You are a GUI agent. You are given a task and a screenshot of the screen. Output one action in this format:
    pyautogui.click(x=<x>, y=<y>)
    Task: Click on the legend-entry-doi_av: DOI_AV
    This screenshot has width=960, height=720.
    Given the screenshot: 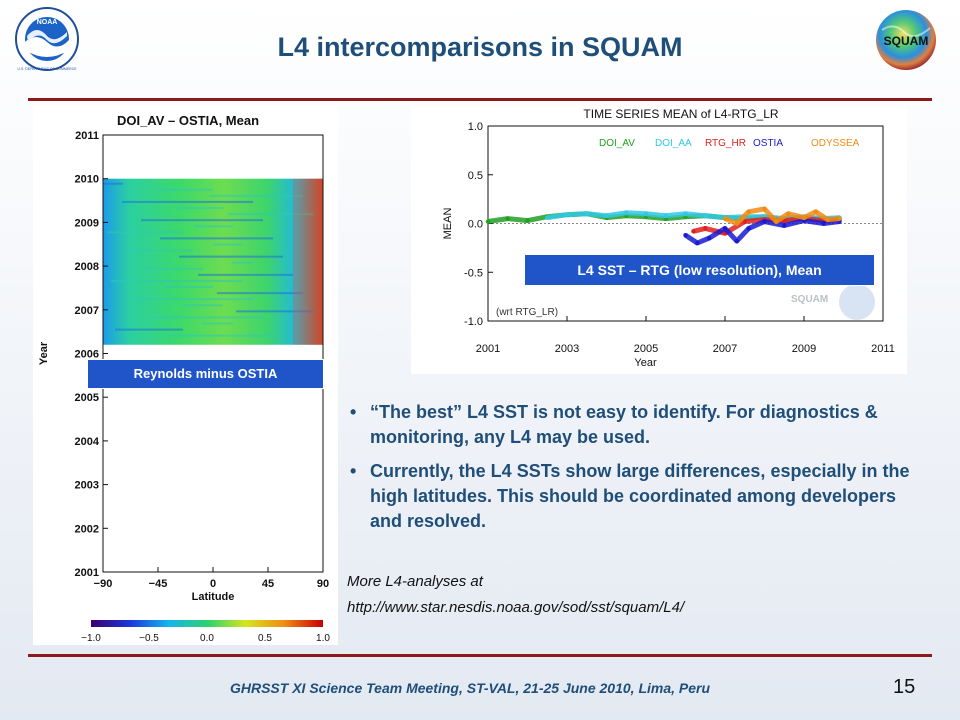 What is the action you would take?
    pyautogui.click(x=617, y=143)
    